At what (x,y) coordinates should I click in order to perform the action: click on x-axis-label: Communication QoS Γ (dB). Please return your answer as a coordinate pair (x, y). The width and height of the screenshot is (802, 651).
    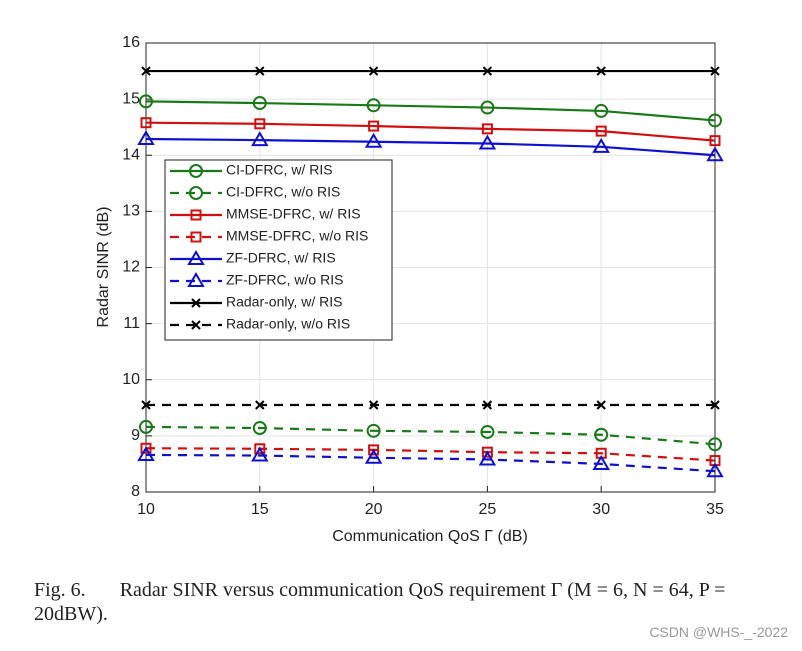
    Looking at the image, I should click on (430, 536).